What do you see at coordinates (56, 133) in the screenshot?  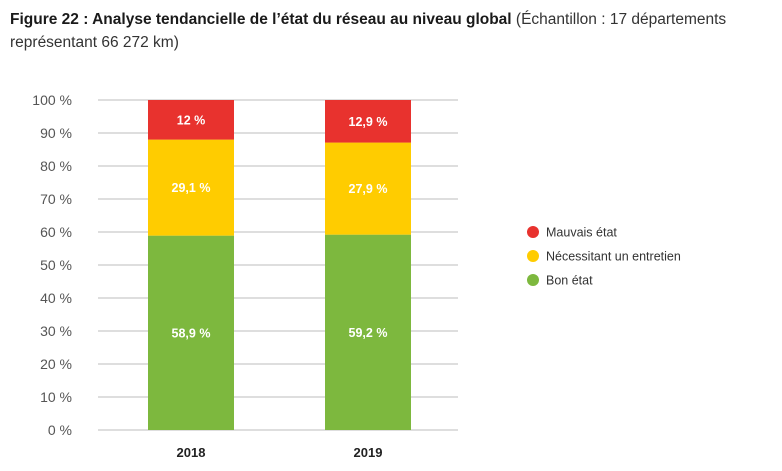 I see `y-tick-label: 90 %` at bounding box center [56, 133].